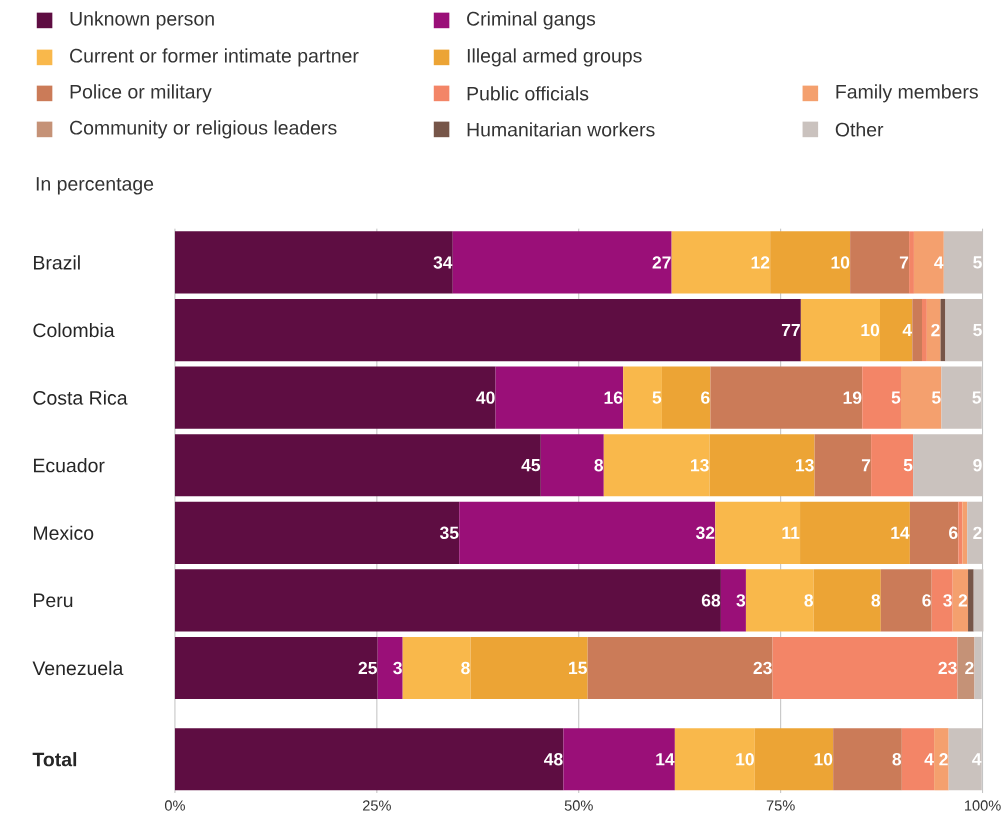 The width and height of the screenshot is (1003, 820). What do you see at coordinates (80, 397) in the screenshot?
I see `y-tick-label: Costa Rica` at bounding box center [80, 397].